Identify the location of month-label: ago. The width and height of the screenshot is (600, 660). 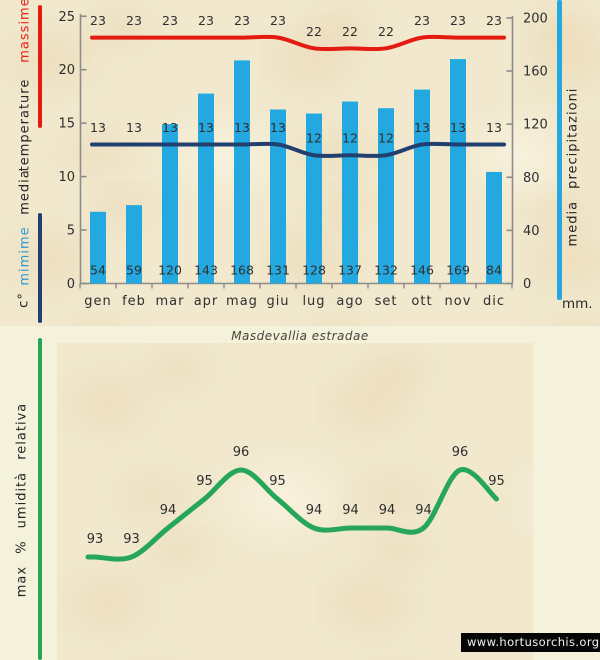
(349, 301).